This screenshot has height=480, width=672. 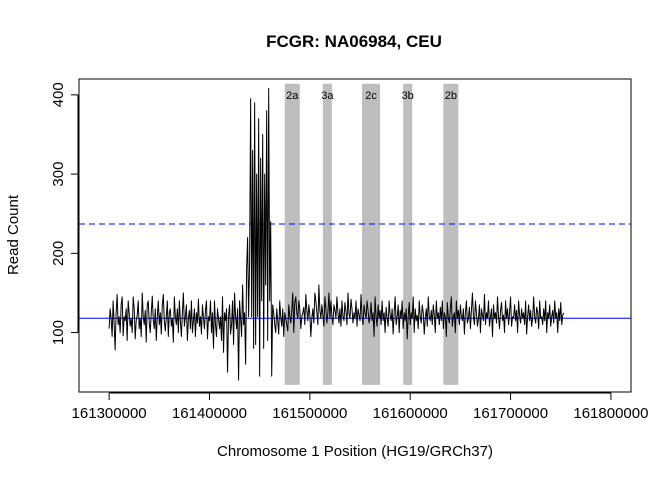 What do you see at coordinates (13, 234) in the screenshot?
I see `y-axis-label: Read Count` at bounding box center [13, 234].